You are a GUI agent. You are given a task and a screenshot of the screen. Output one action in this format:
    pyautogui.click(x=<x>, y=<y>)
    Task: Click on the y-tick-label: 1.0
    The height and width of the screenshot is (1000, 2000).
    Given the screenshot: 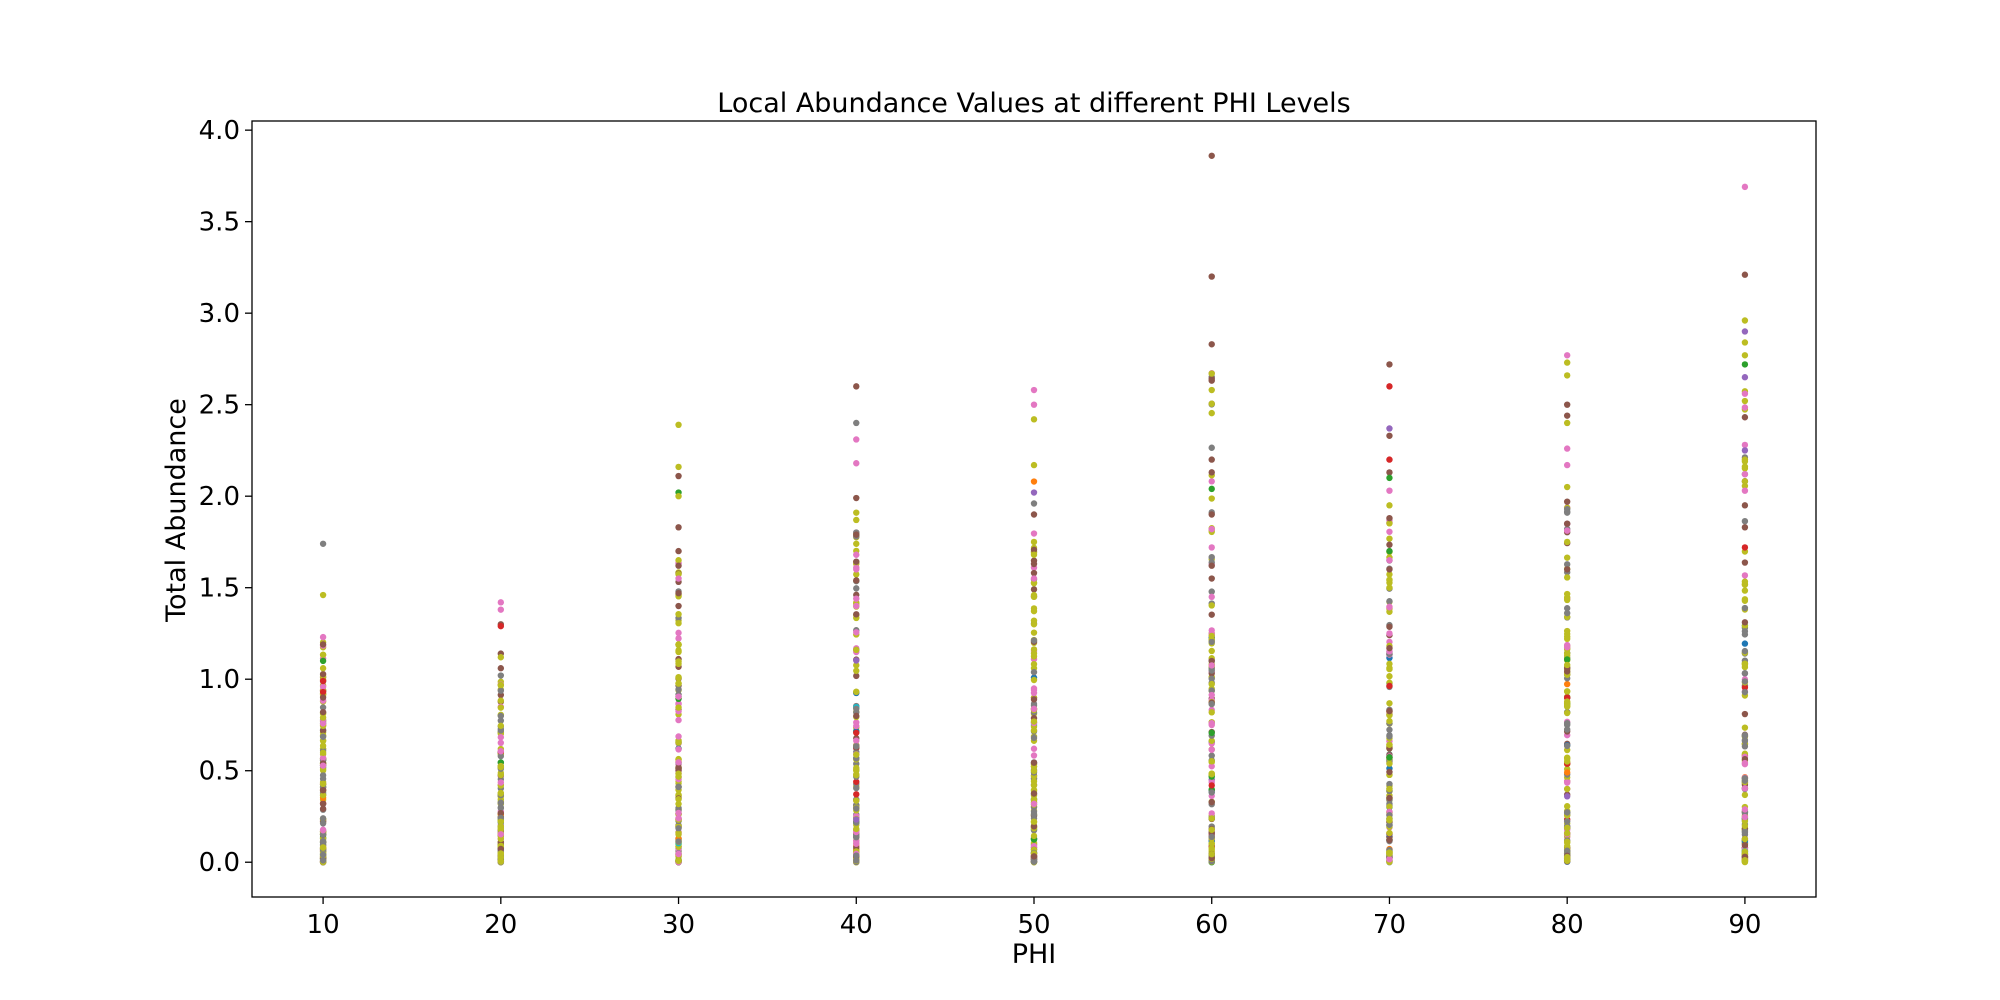 What is the action you would take?
    pyautogui.click(x=219, y=680)
    